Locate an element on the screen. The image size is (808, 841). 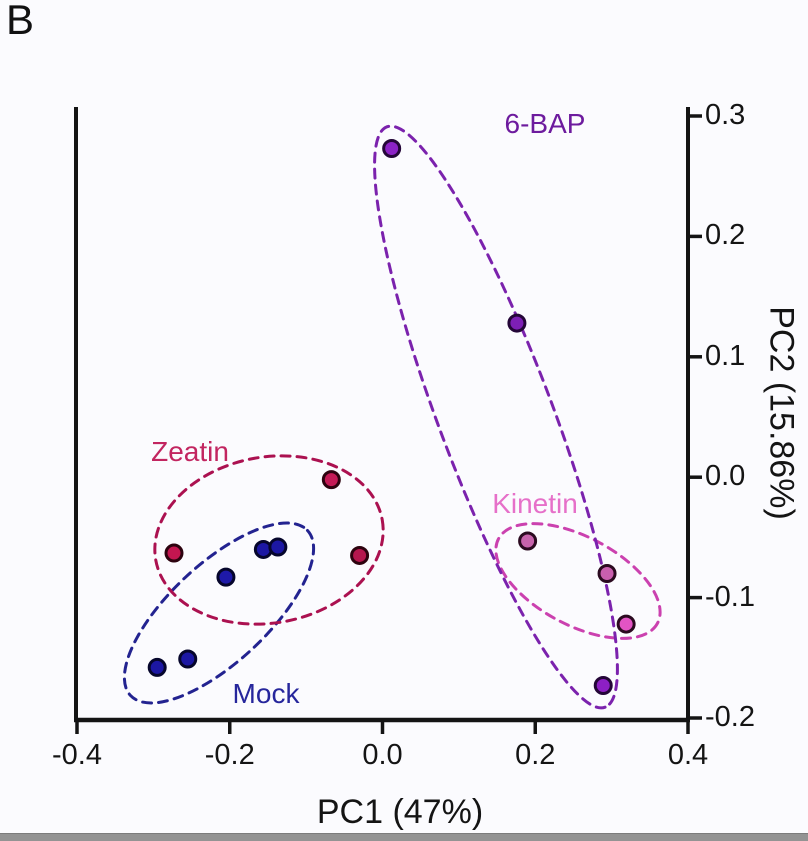
y-axis-title: PC2 (15.86%) is located at coordinates (781, 413).